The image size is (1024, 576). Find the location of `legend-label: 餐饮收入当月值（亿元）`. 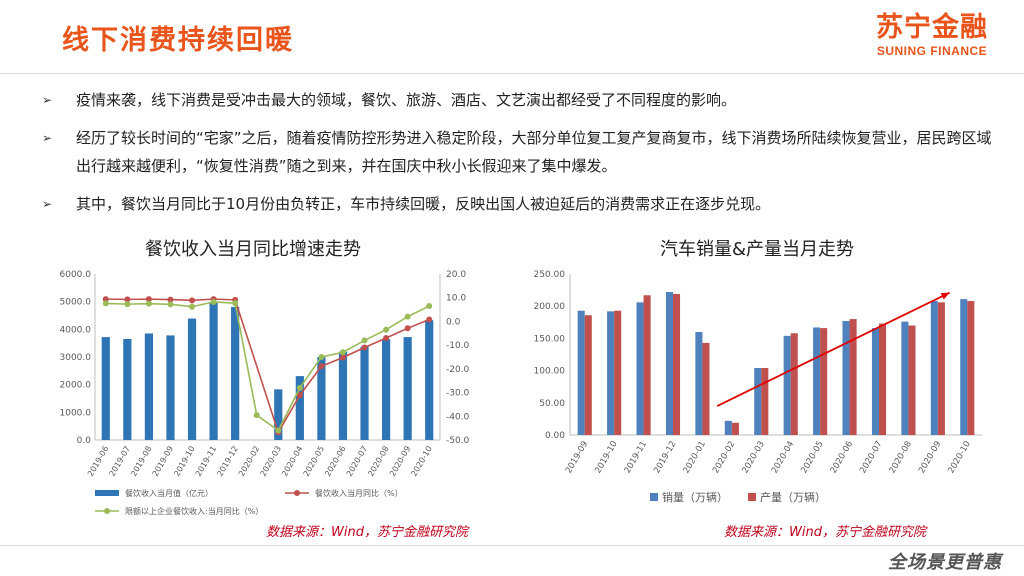

legend-label: 餐饮收入当月值（亿元） is located at coordinates (169, 493).